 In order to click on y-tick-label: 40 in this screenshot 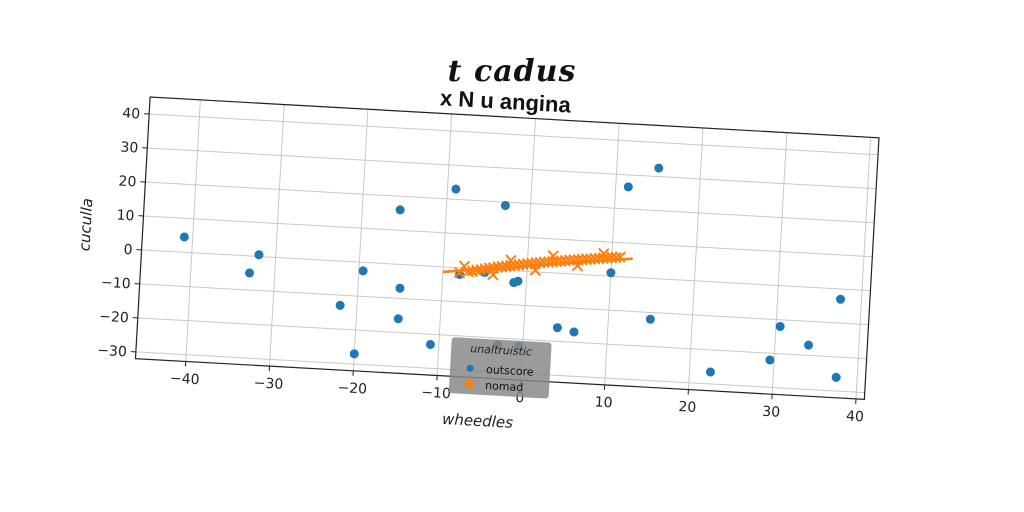, I will do `click(131, 114)`.